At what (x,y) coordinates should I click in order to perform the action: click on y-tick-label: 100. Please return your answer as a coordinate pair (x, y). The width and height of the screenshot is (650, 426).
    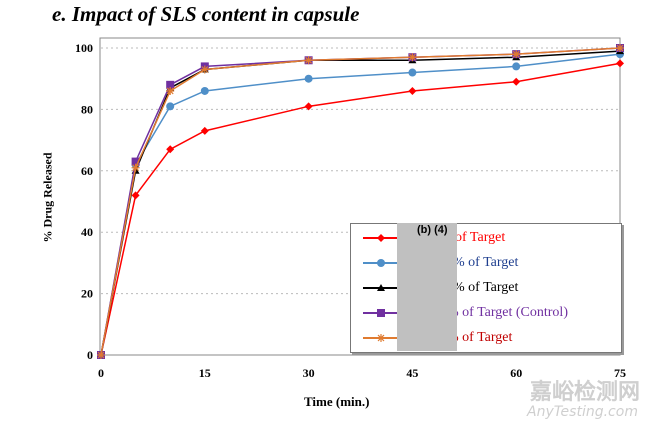
    Looking at the image, I should click on (84, 48).